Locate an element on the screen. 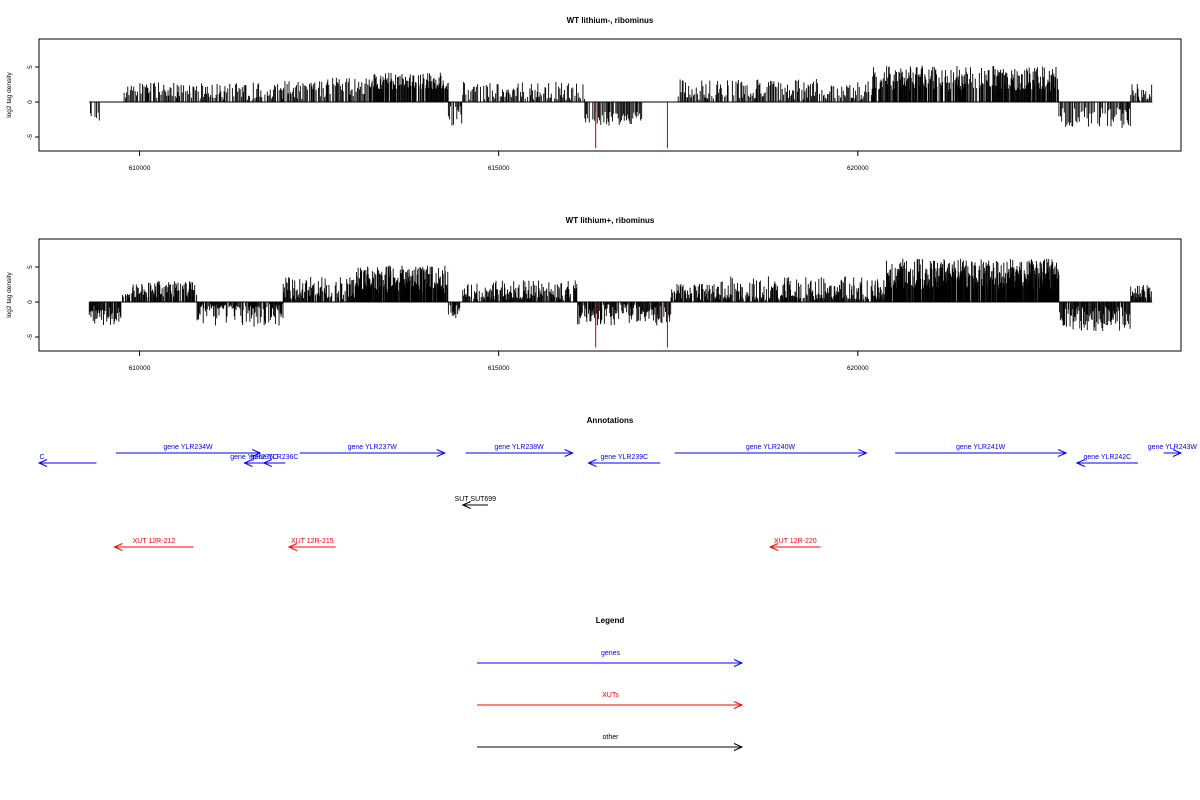  panel-title: WT lithium+, ribominus is located at coordinates (610, 220).